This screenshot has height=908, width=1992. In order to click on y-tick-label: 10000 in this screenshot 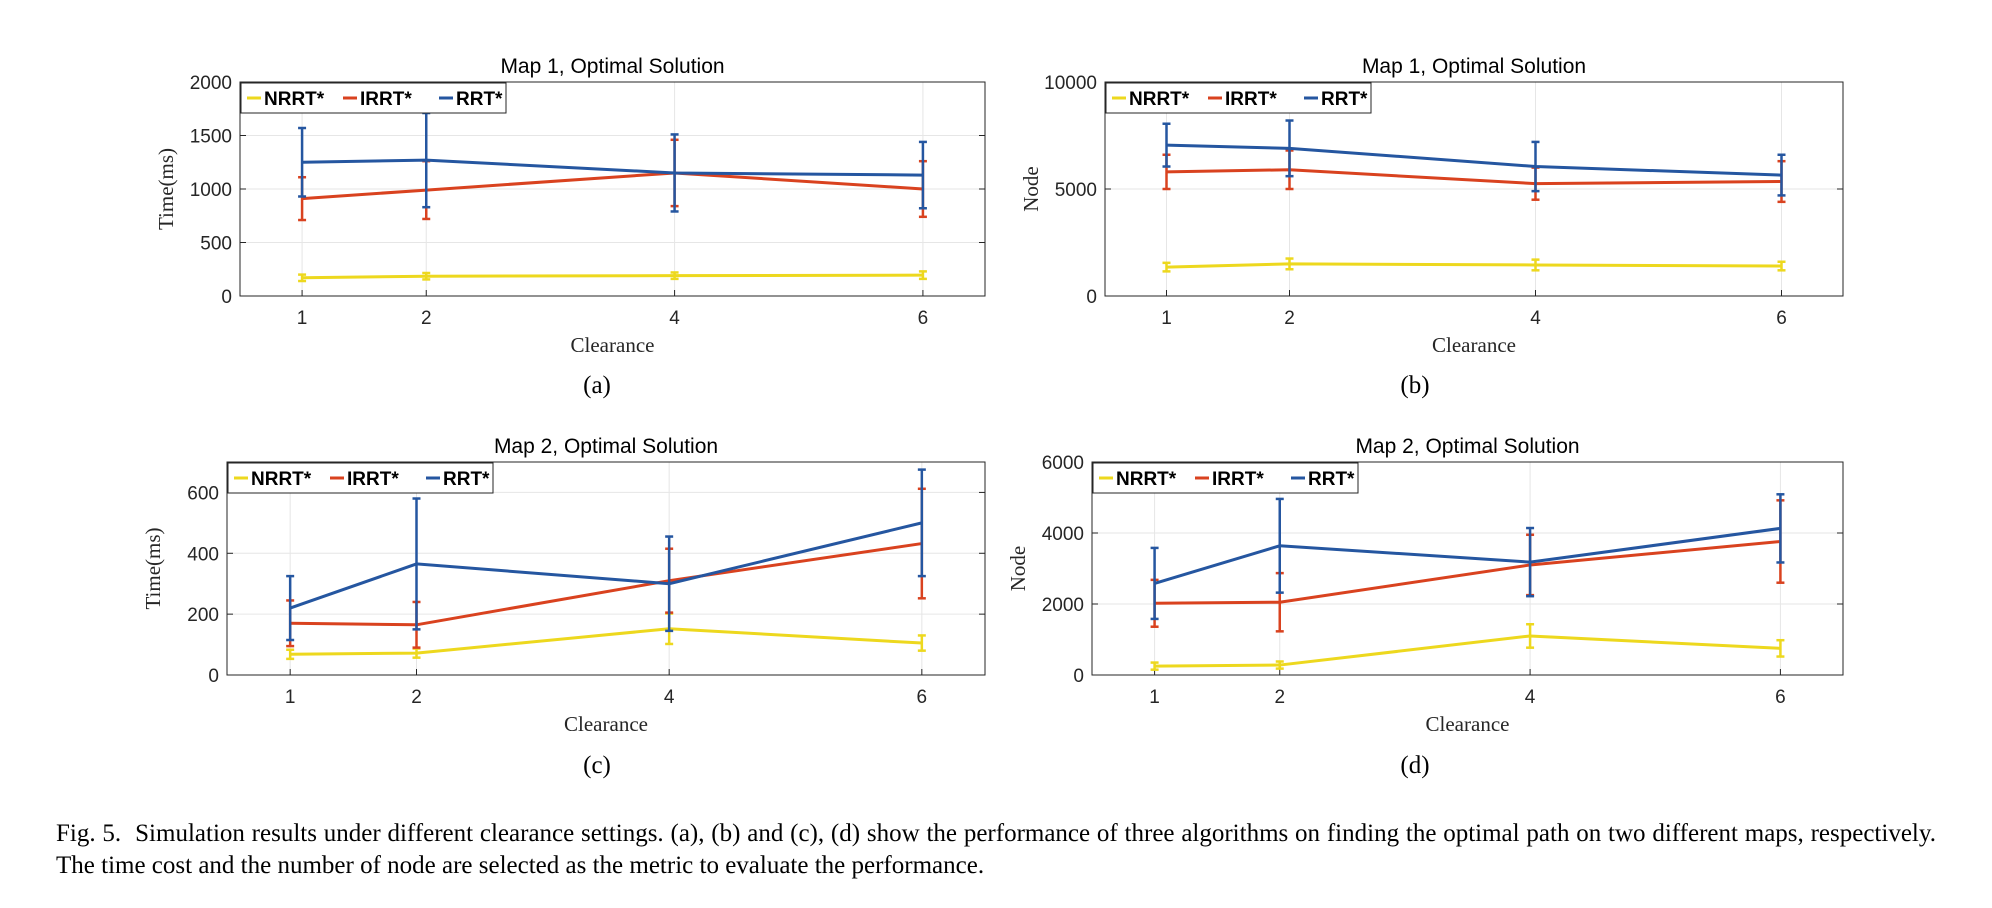, I will do `click(1070, 83)`.